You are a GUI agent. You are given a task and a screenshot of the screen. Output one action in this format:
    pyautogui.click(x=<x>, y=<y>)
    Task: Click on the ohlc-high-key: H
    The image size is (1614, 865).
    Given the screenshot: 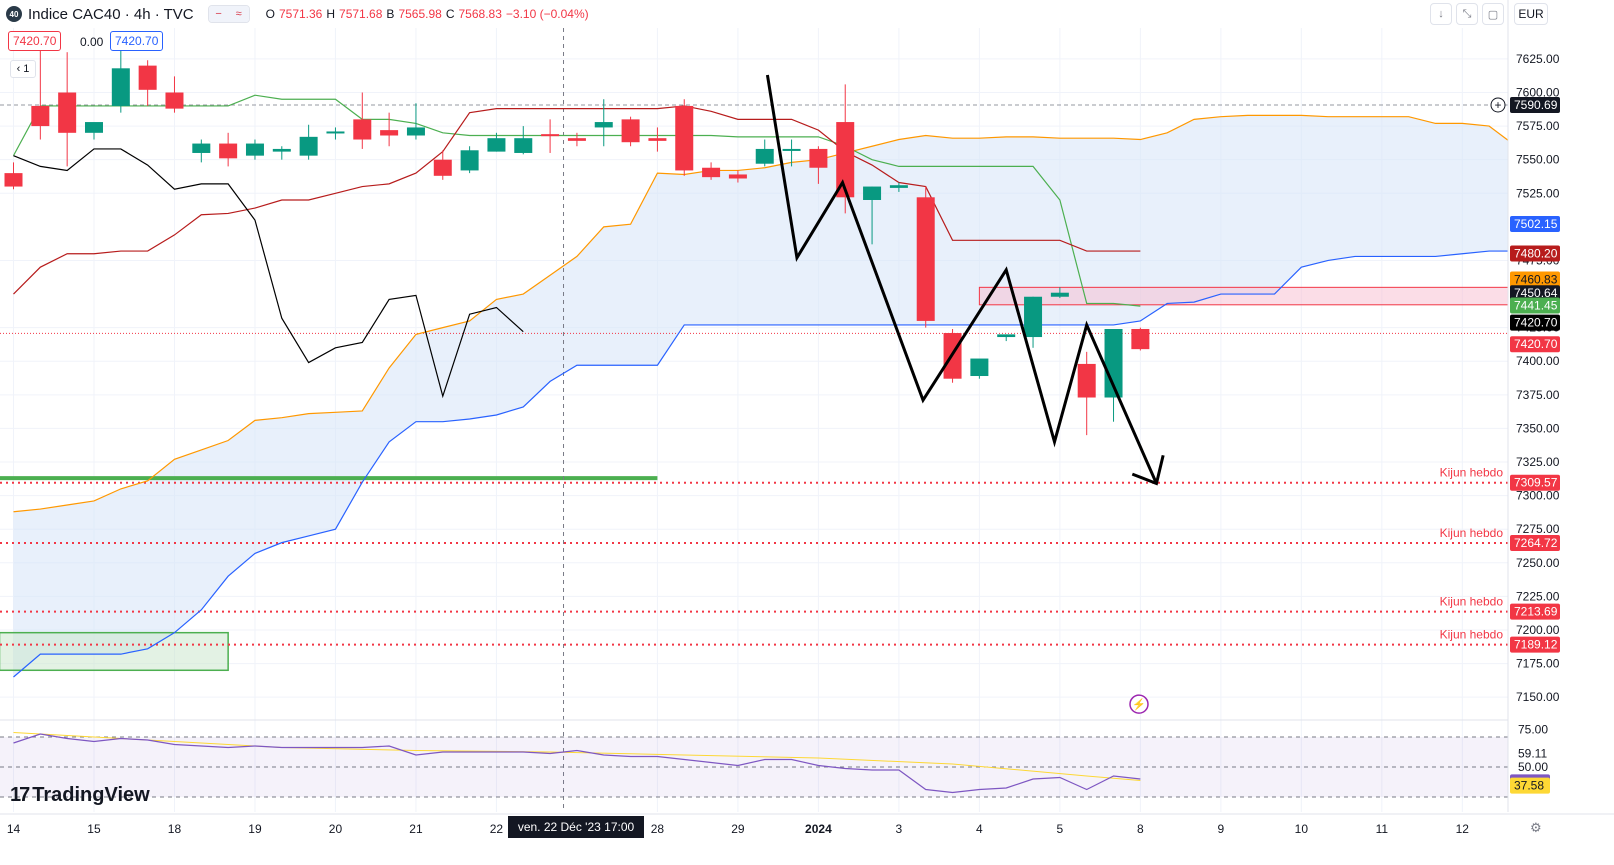 What is the action you would take?
    pyautogui.click(x=331, y=14)
    